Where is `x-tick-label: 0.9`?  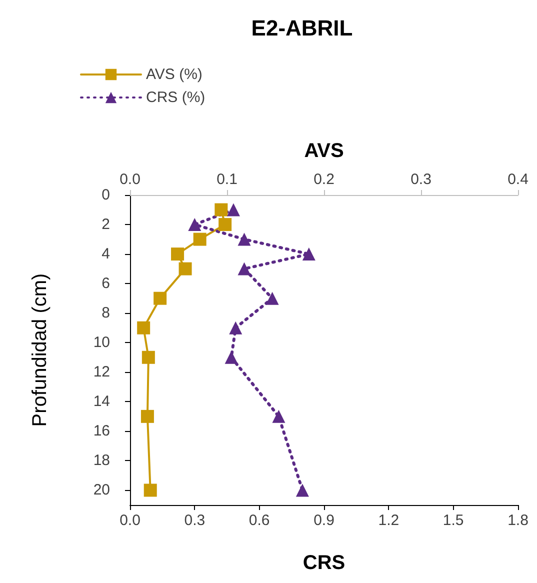
x-tick-label: 0.9 is located at coordinates (324, 520).